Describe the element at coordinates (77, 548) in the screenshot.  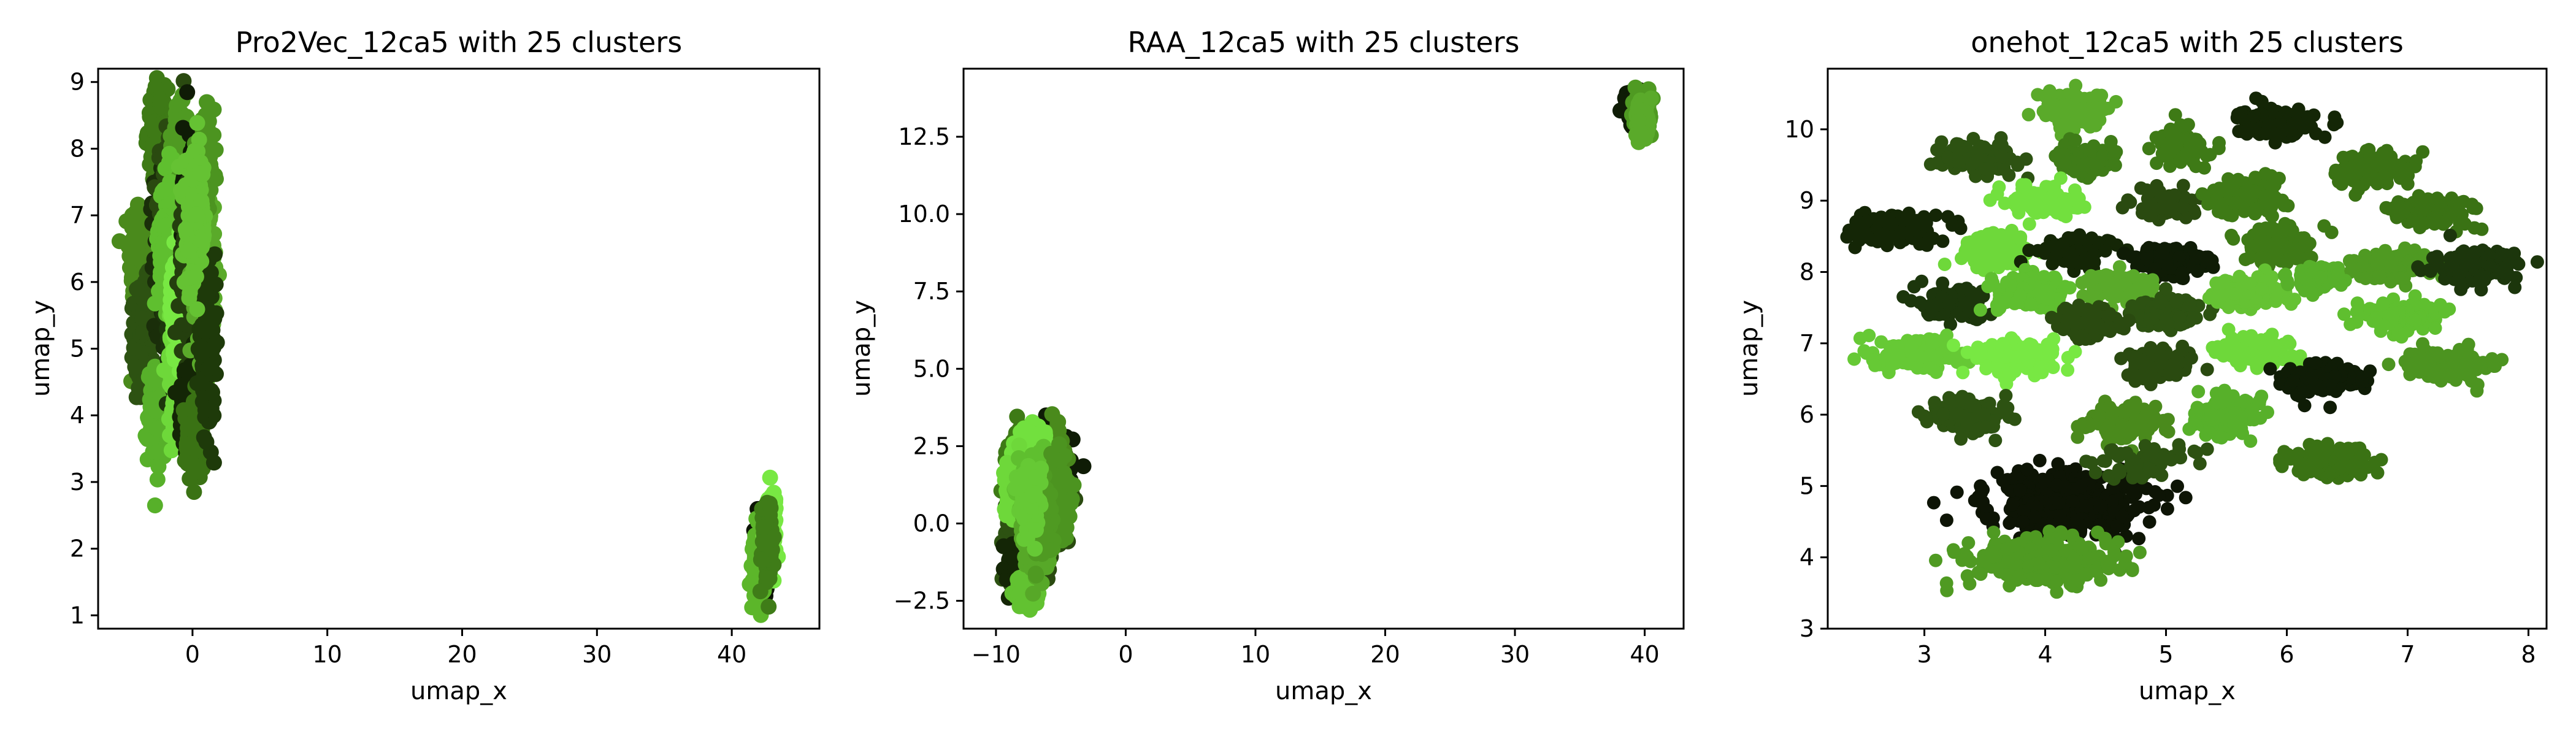
I see `y-tick-label: 2` at that location.